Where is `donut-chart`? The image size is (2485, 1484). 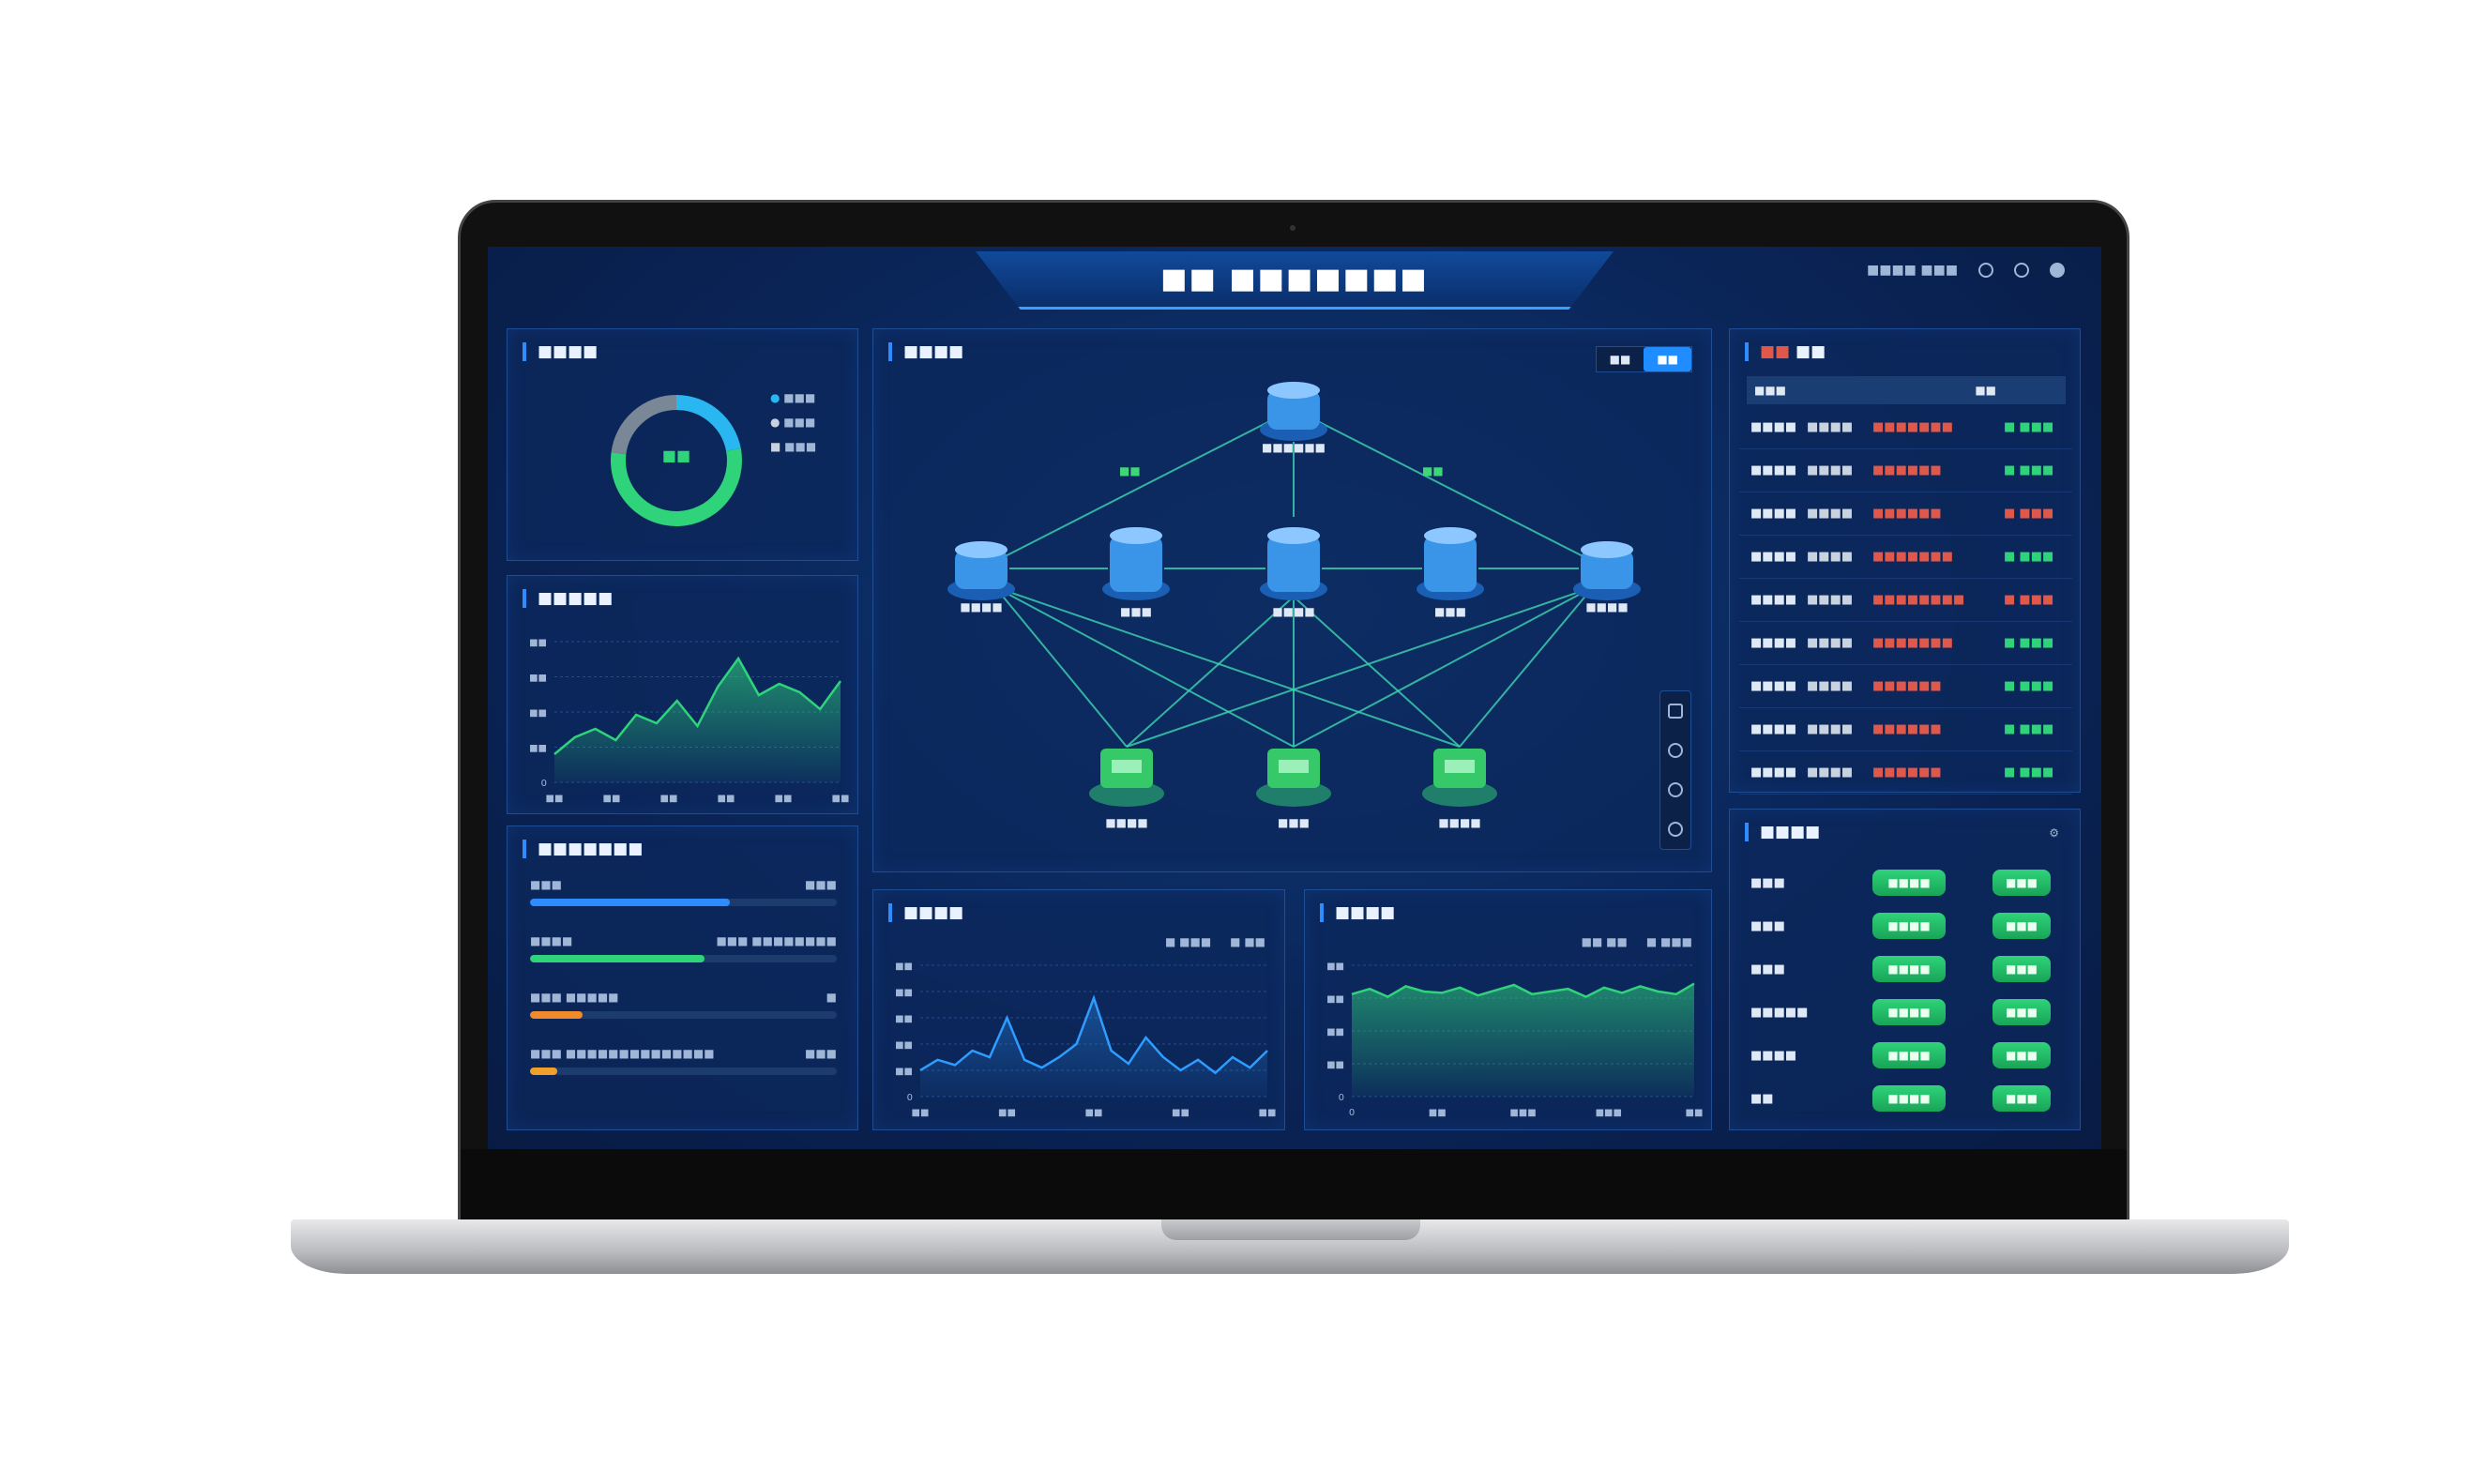
donut-chart is located at coordinates (676, 461).